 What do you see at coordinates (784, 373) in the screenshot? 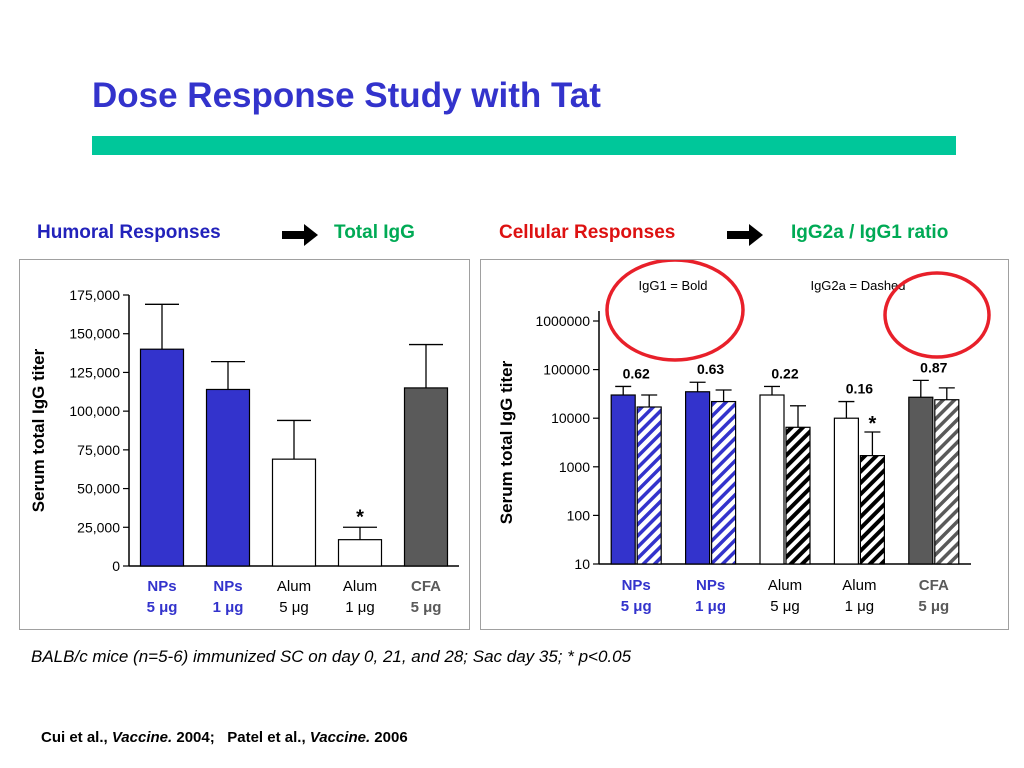
I see `ratio-label: 0.22` at bounding box center [784, 373].